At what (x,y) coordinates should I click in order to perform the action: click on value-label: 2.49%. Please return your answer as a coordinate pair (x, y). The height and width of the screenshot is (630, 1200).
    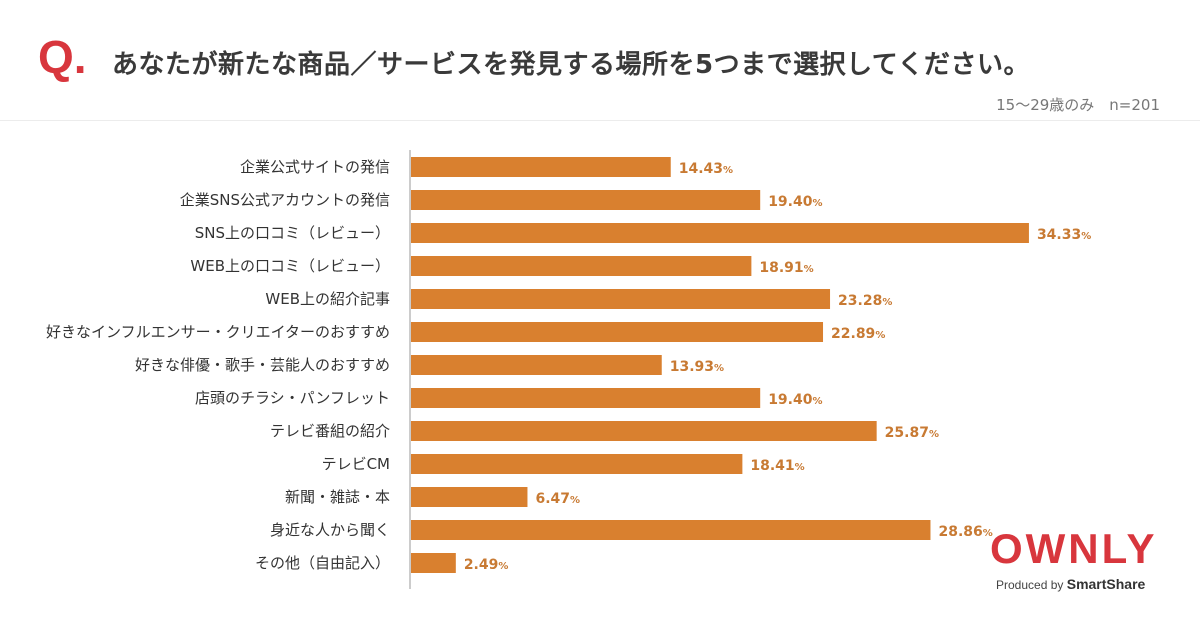
    Looking at the image, I should click on (486, 565).